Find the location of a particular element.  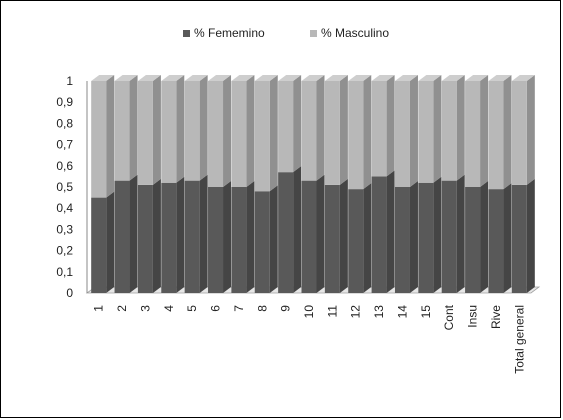

legend: % Fememino % Masculino is located at coordinates (286, 33).